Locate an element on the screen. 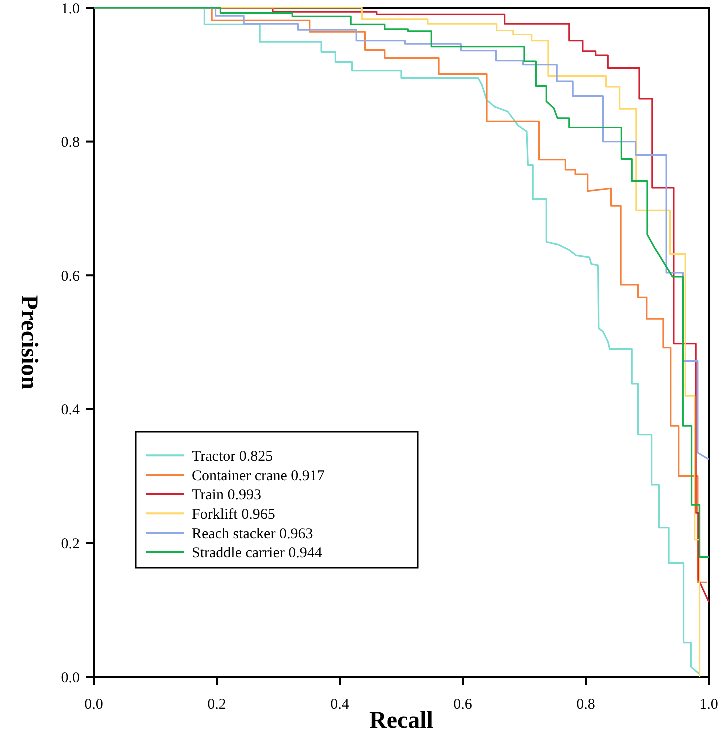  y-axis-title: Precision is located at coordinates (29, 342).